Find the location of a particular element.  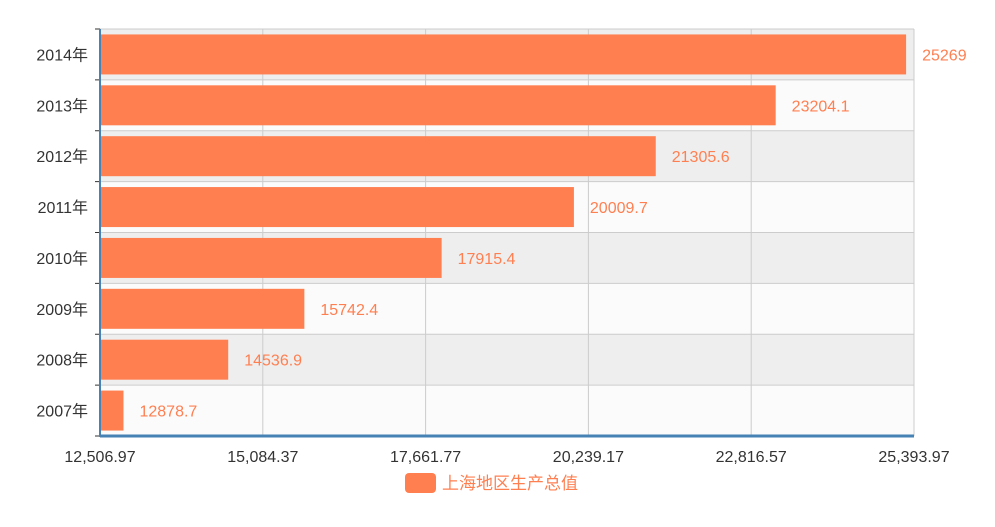

y-tick-label: 2013年 is located at coordinates (62, 106).